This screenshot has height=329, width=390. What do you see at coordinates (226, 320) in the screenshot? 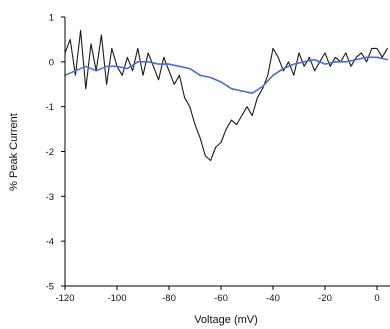
I see `x-axis-label: Voltage (mV)` at bounding box center [226, 320].